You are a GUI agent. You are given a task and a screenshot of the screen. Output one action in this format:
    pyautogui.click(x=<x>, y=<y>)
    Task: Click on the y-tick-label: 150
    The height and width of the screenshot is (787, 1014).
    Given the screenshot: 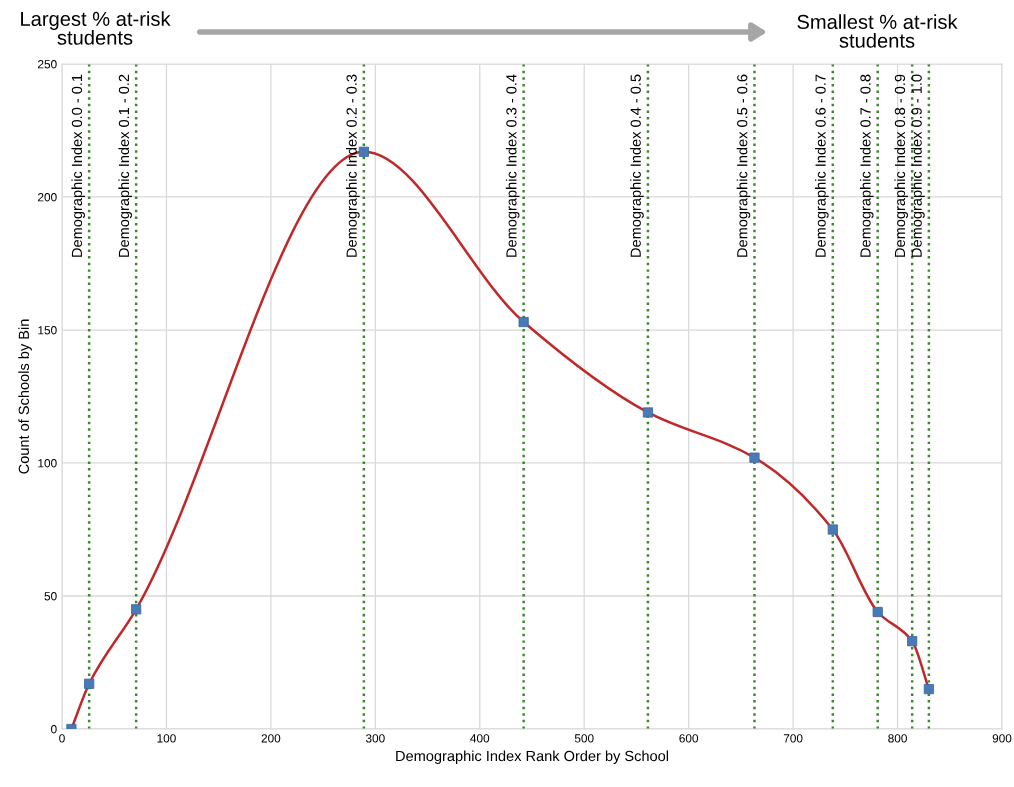 What is the action you would take?
    pyautogui.click(x=47, y=330)
    